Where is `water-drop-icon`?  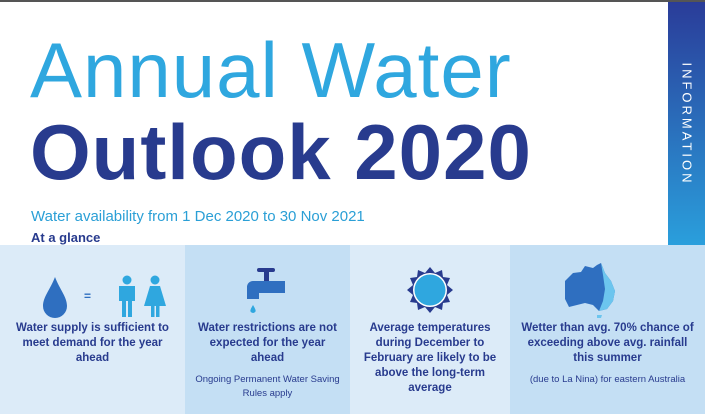 water-drop-icon is located at coordinates (55, 297).